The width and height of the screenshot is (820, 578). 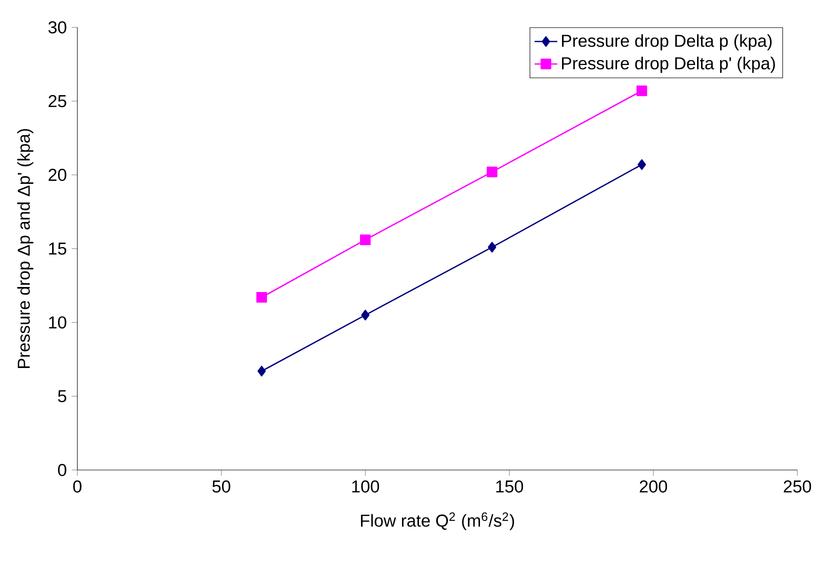 I want to click on y-tick-label: 5, so click(x=62, y=396).